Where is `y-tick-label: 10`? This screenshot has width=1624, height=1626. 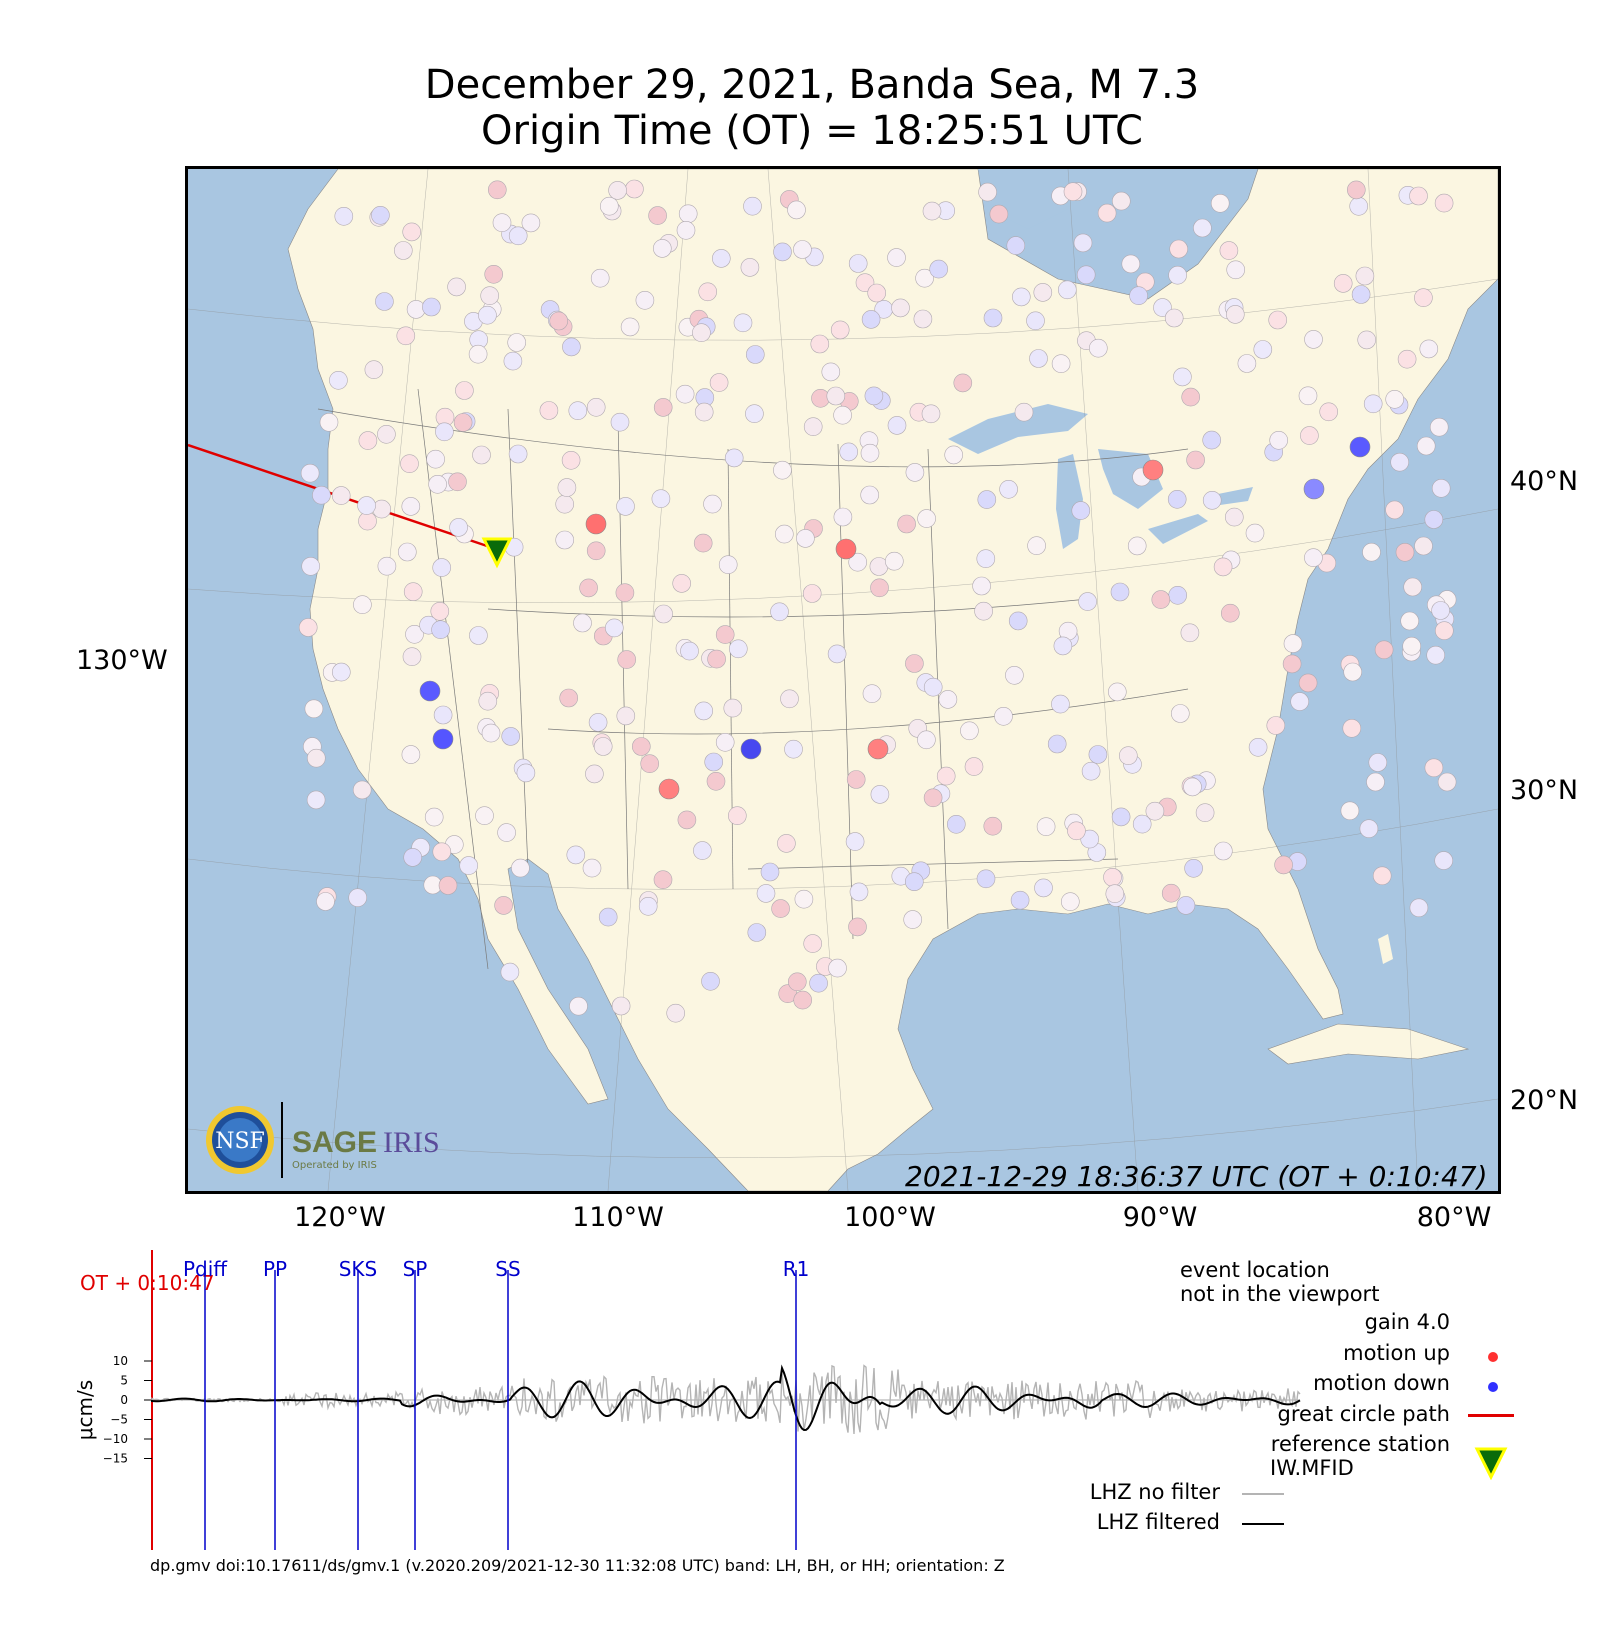 y-tick-label: 10 is located at coordinates (120, 1361).